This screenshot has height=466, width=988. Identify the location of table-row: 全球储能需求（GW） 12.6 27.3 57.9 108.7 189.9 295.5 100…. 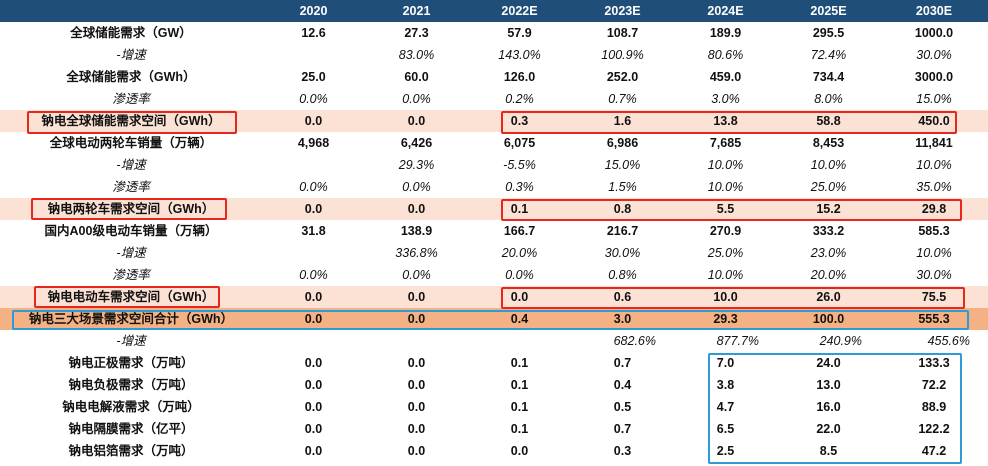
(494, 33).